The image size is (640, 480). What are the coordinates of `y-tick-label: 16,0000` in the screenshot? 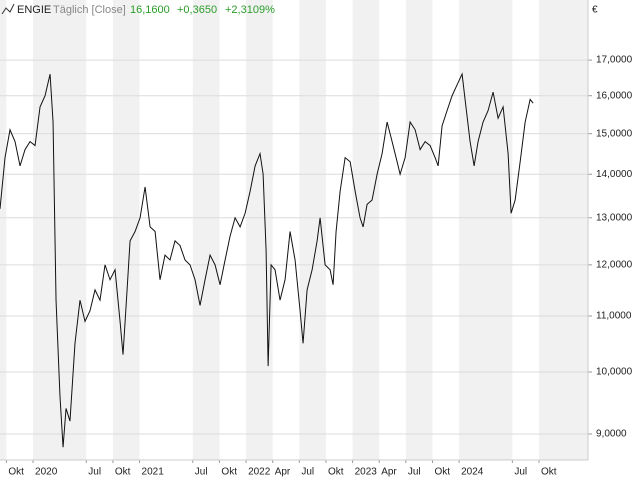 It's located at (614, 95).